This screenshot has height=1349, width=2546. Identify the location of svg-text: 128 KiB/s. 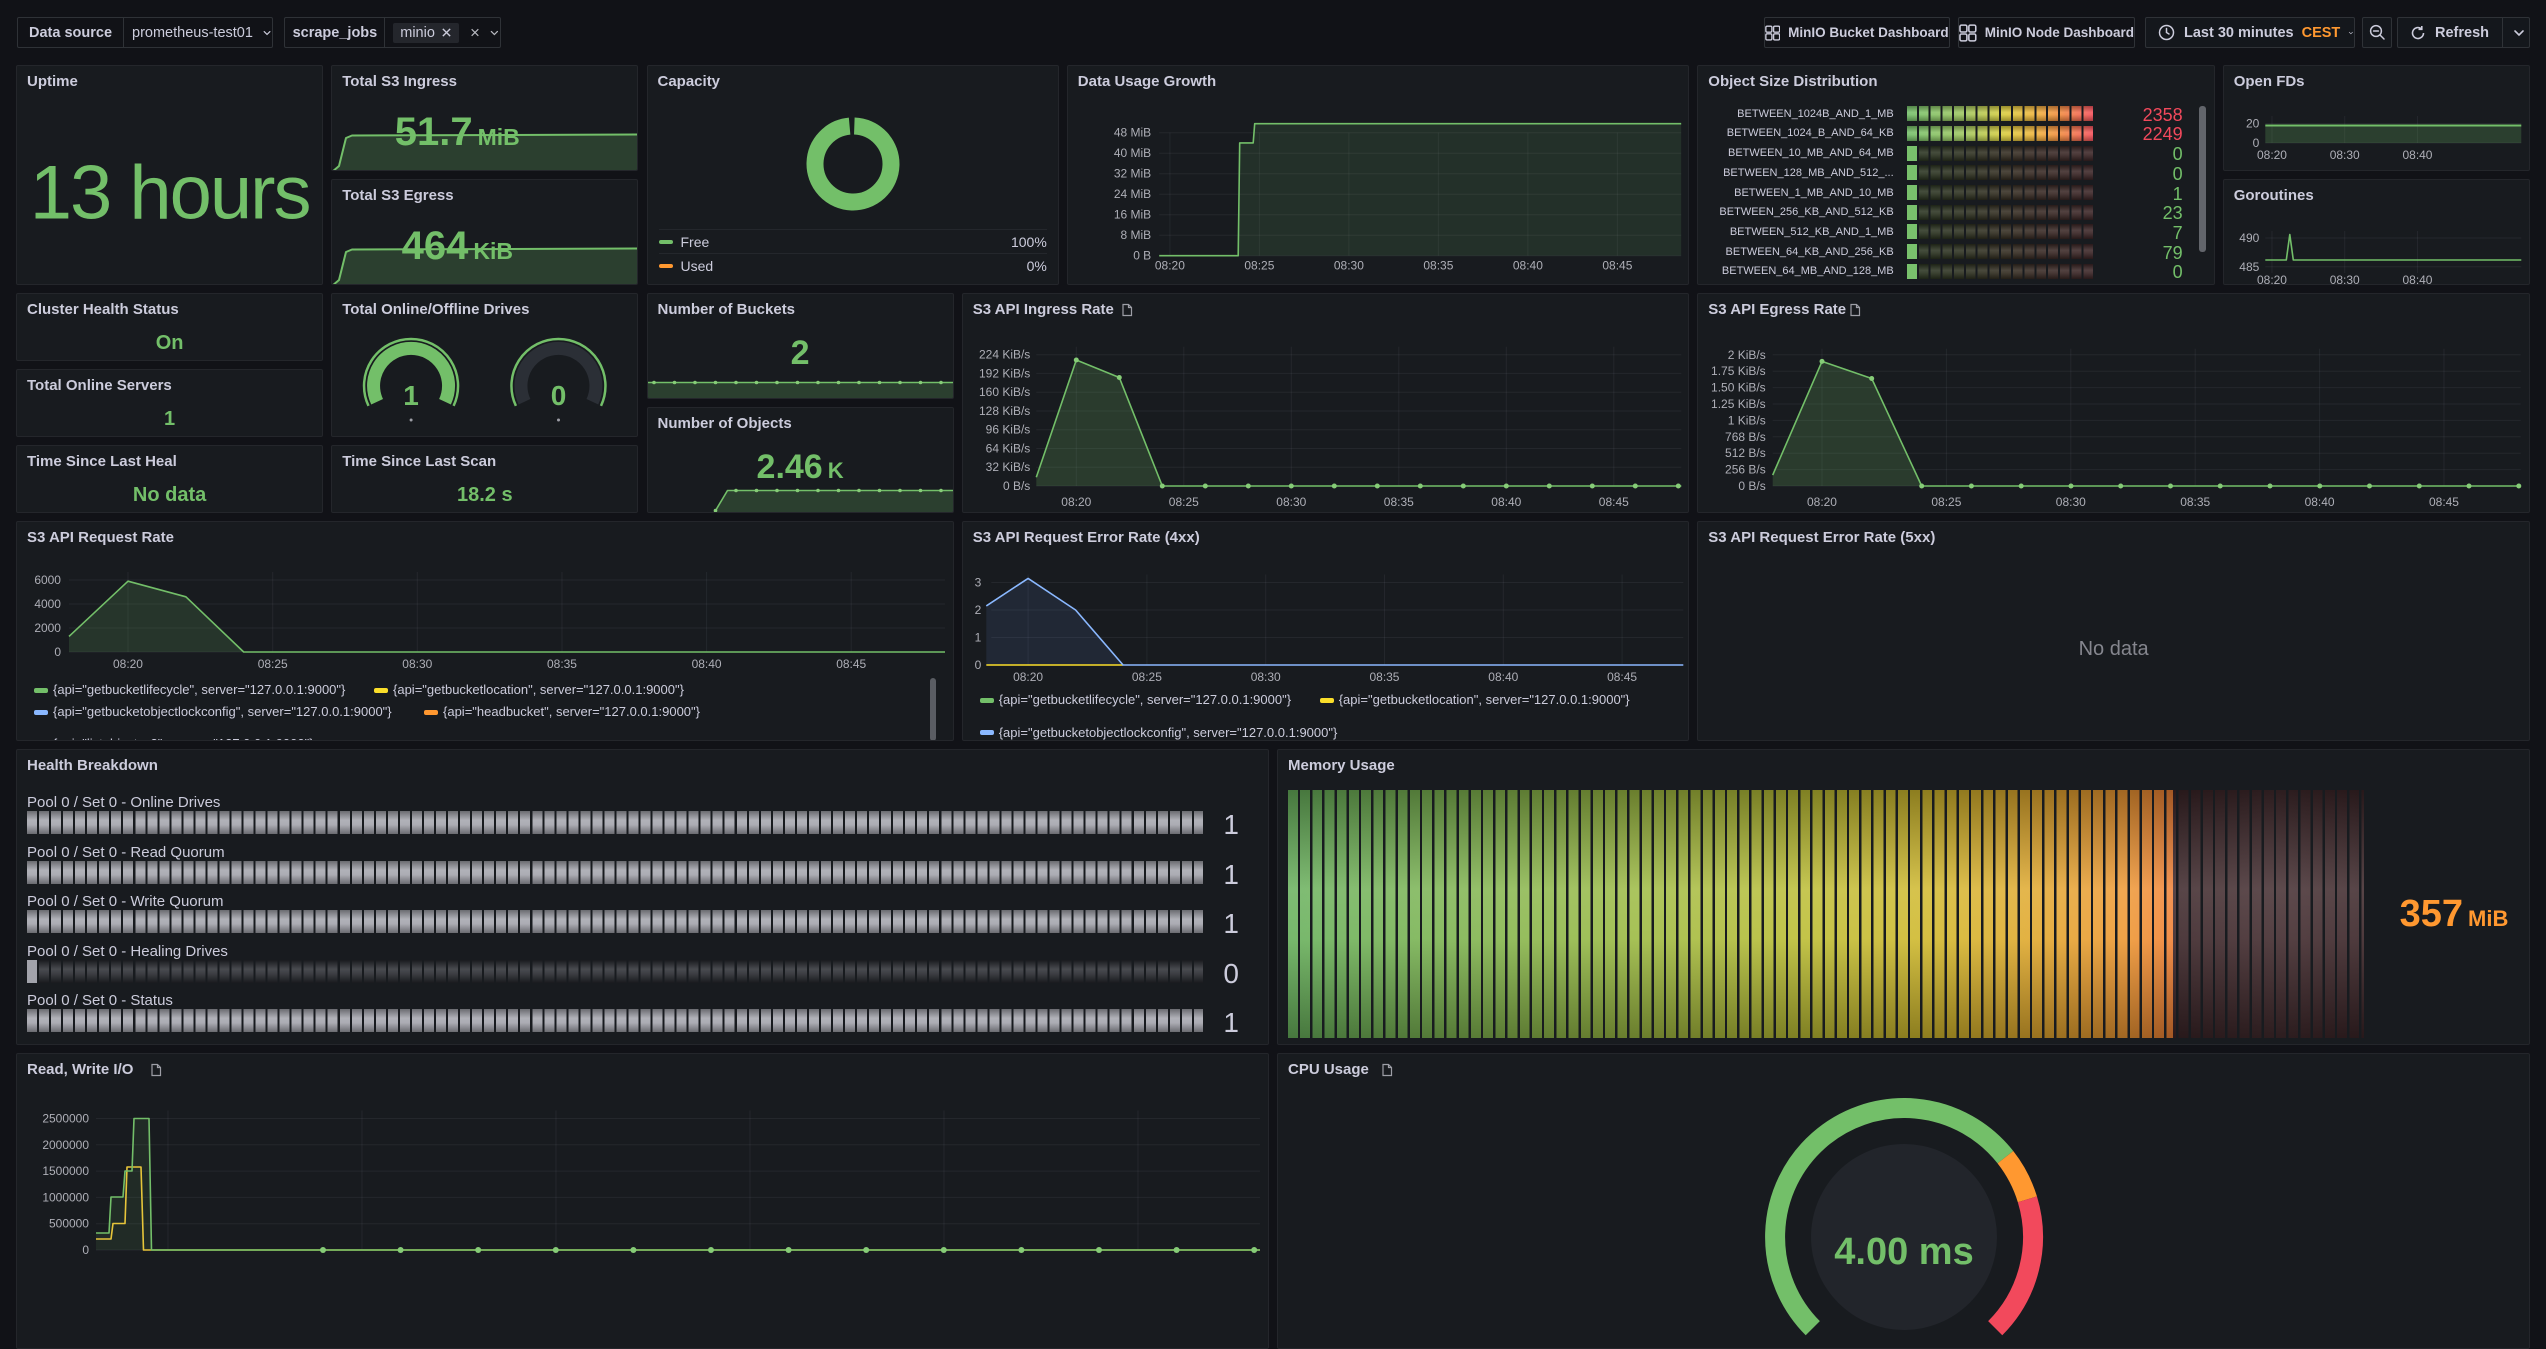
(1004, 411).